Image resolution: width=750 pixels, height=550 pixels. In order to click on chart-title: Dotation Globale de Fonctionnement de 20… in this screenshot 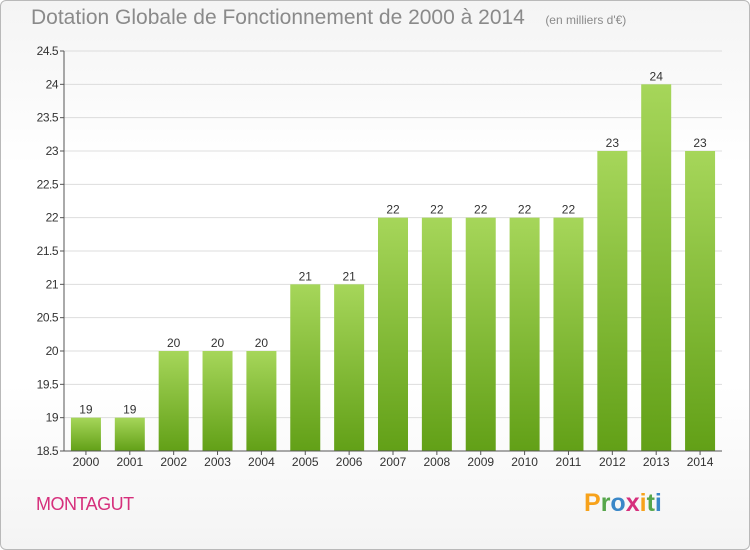, I will do `click(278, 17)`.